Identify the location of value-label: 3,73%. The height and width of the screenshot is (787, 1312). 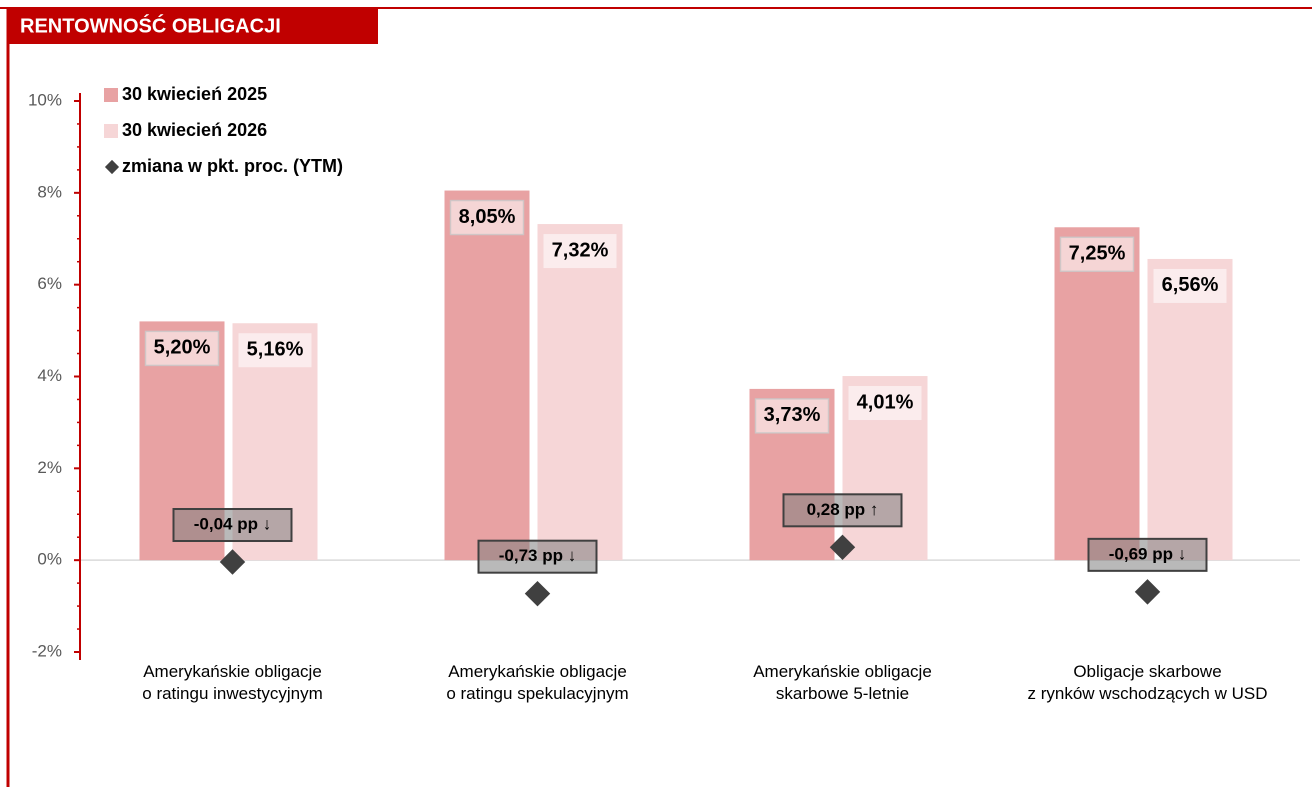
(792, 415).